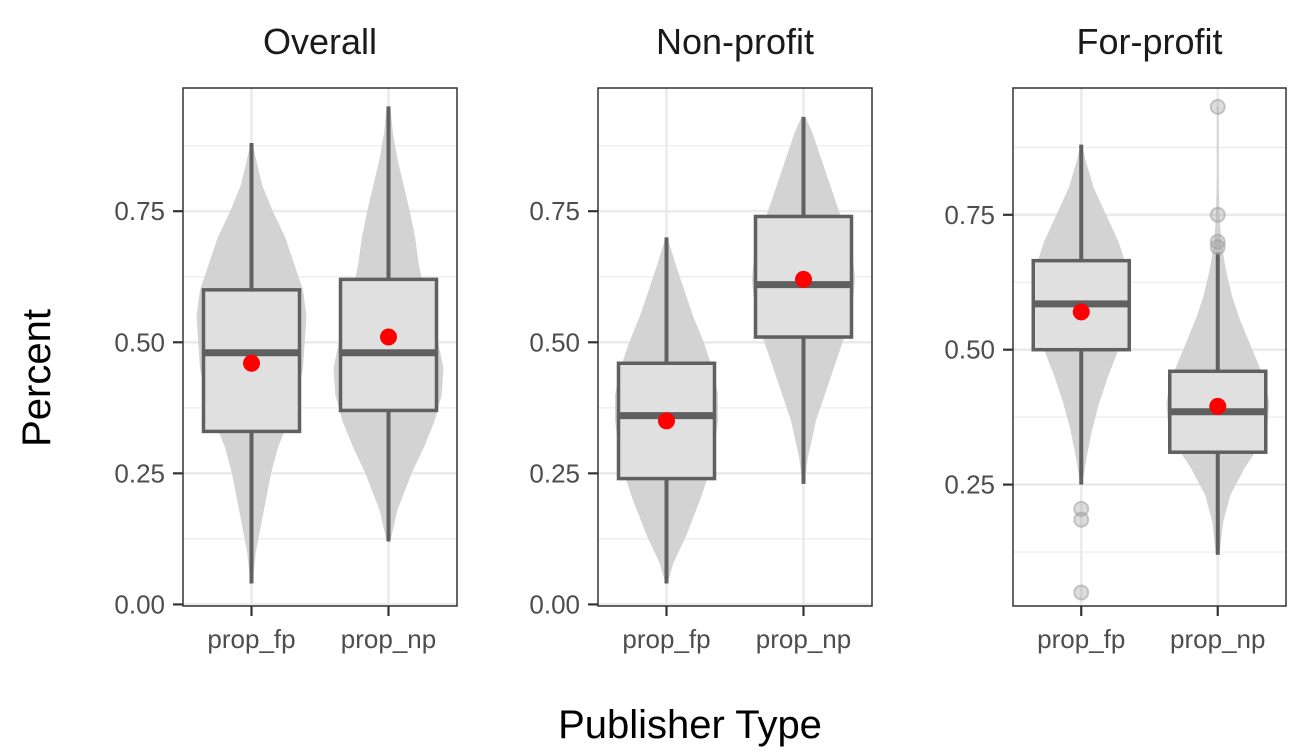 The width and height of the screenshot is (1310, 756). I want to click on x-axis-title: Publisher Type, so click(690, 725).